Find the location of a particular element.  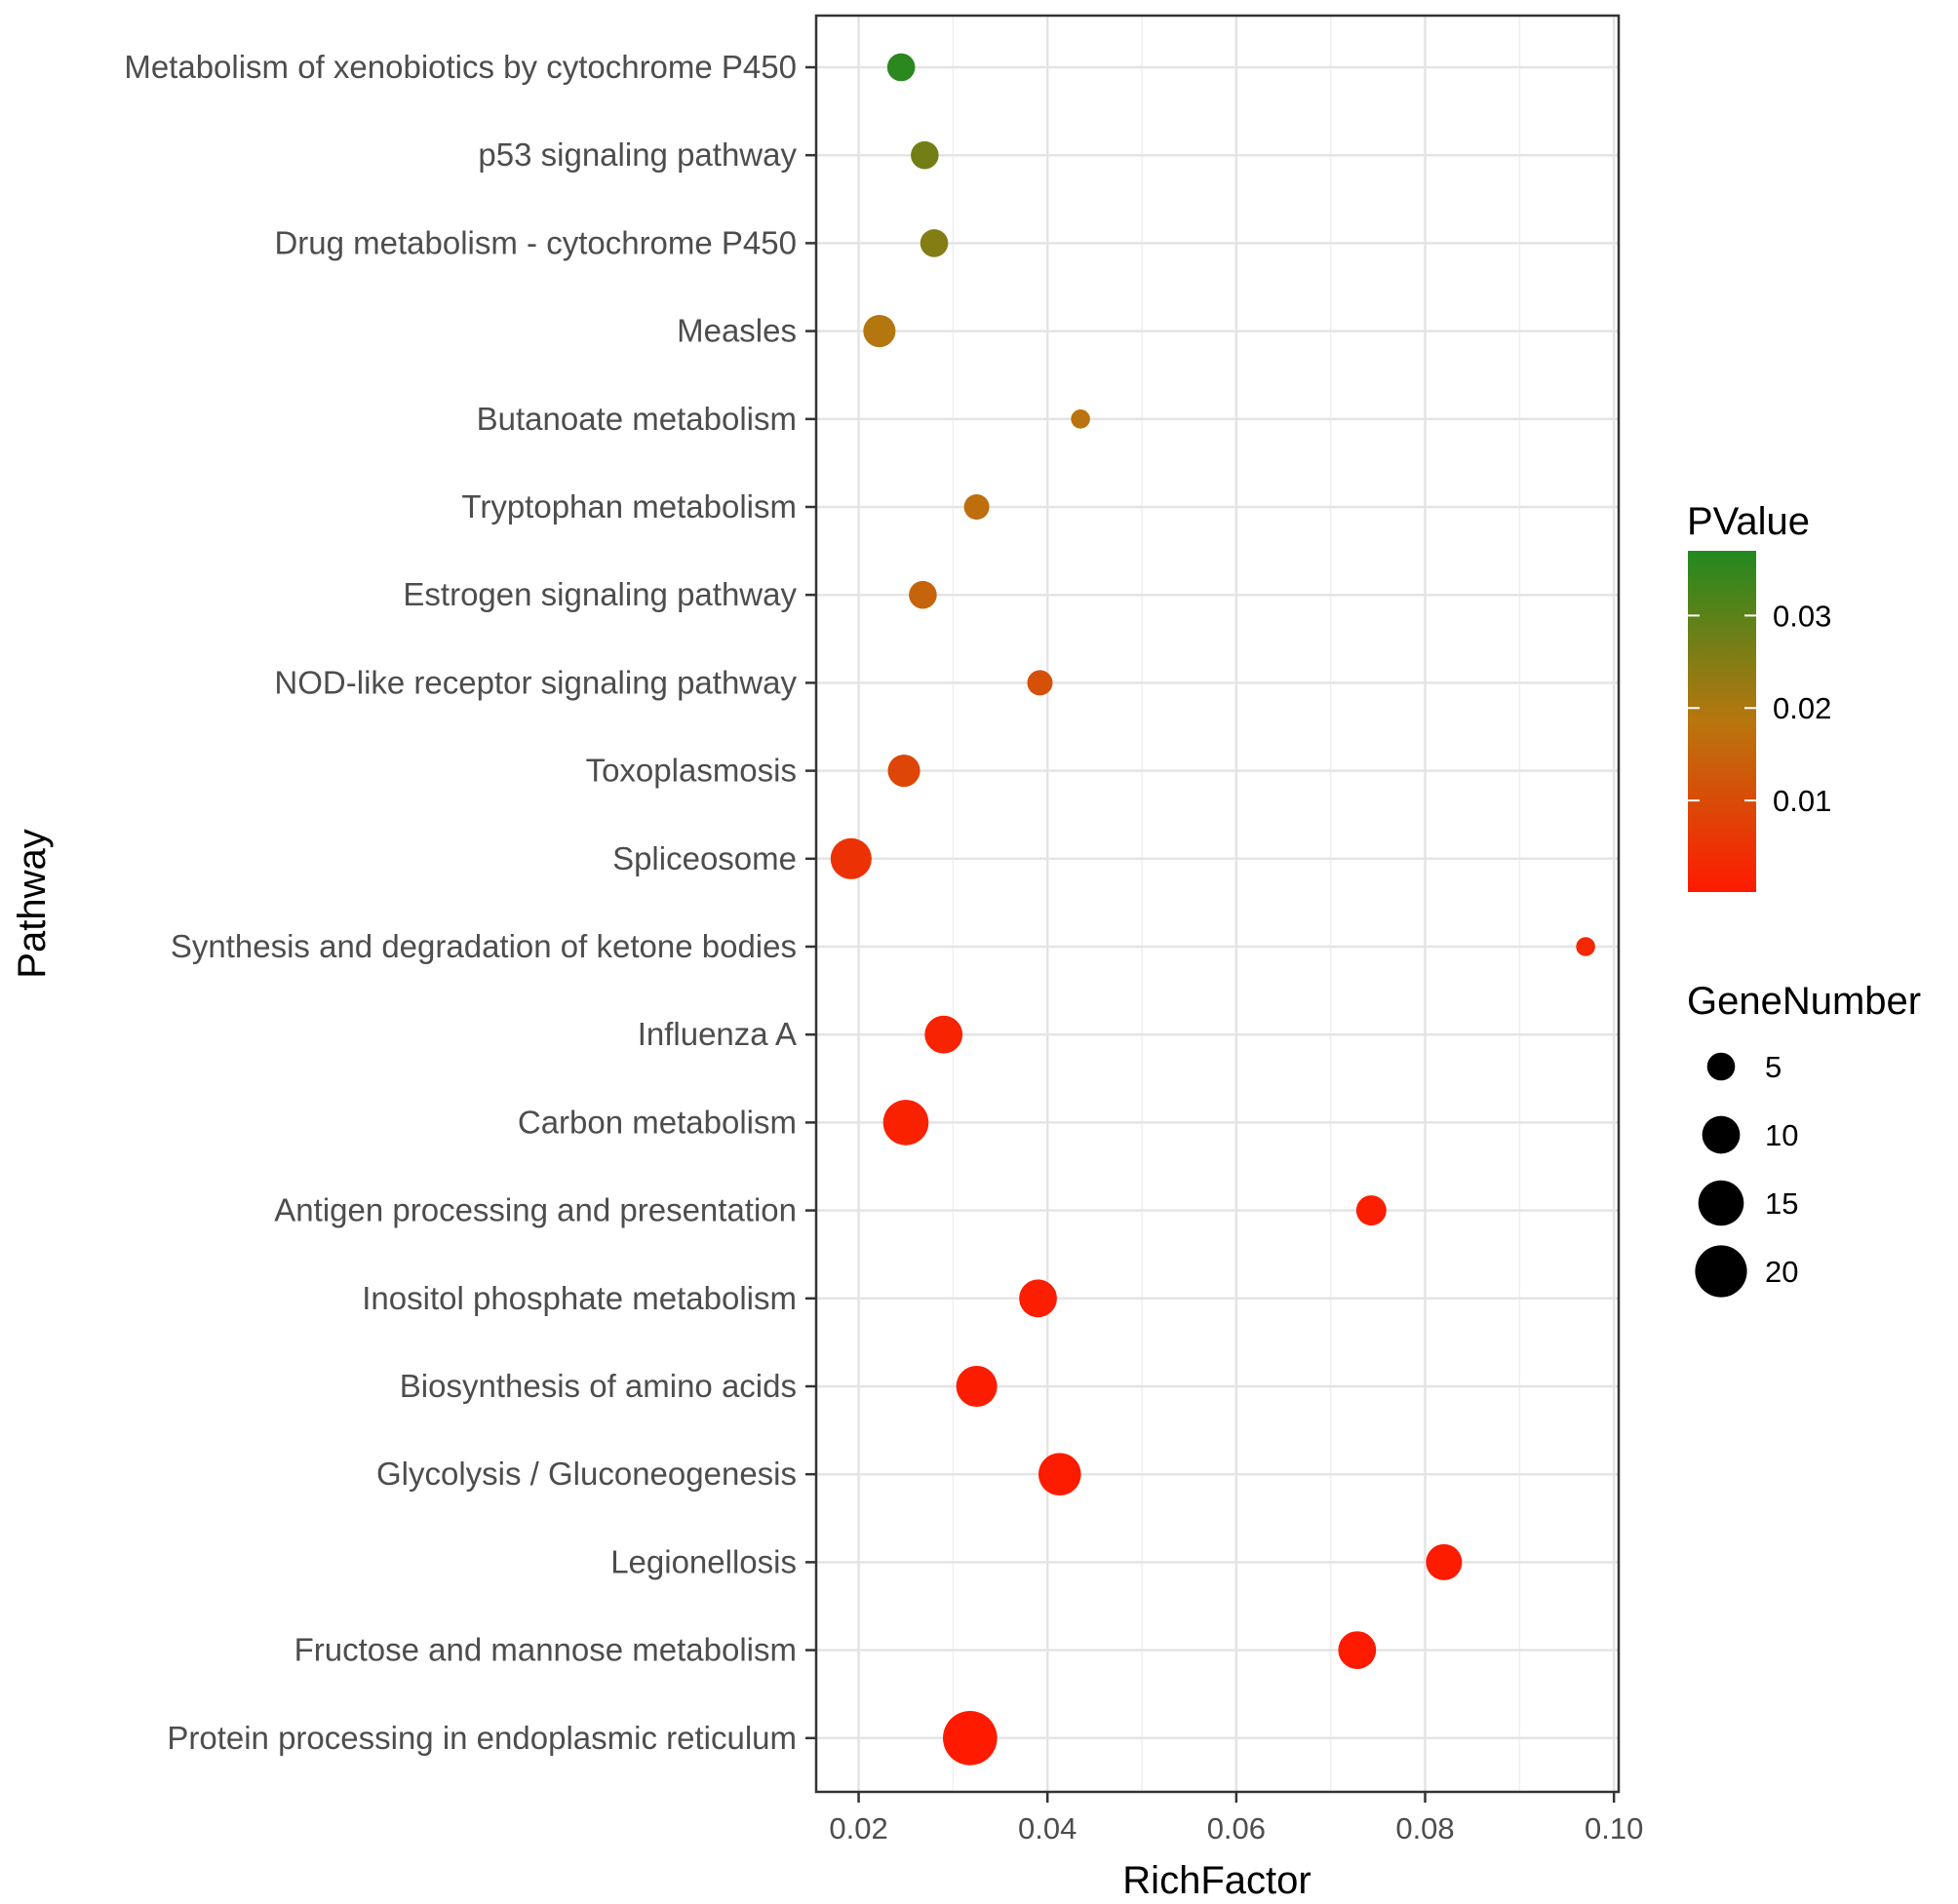

size-legend-label: 15 is located at coordinates (1782, 1203).